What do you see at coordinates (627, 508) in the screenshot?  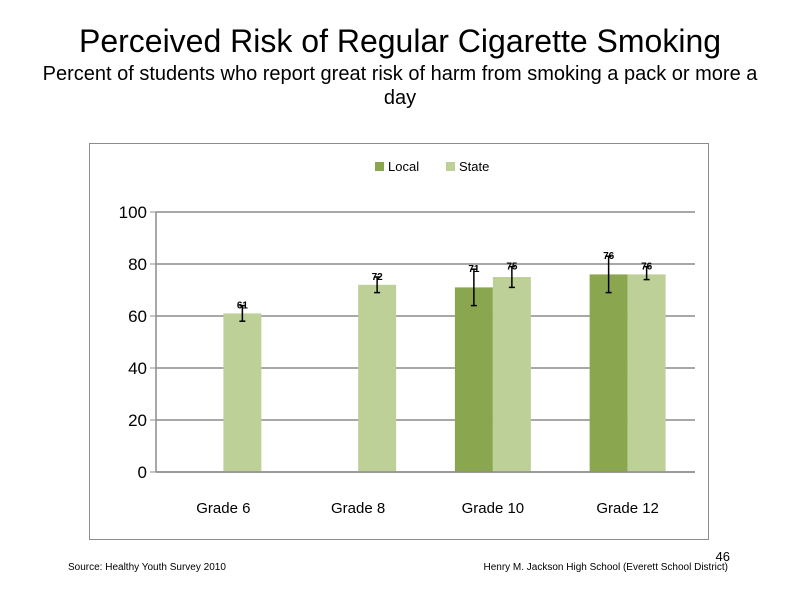 I see `x-category-label: Grade 12` at bounding box center [627, 508].